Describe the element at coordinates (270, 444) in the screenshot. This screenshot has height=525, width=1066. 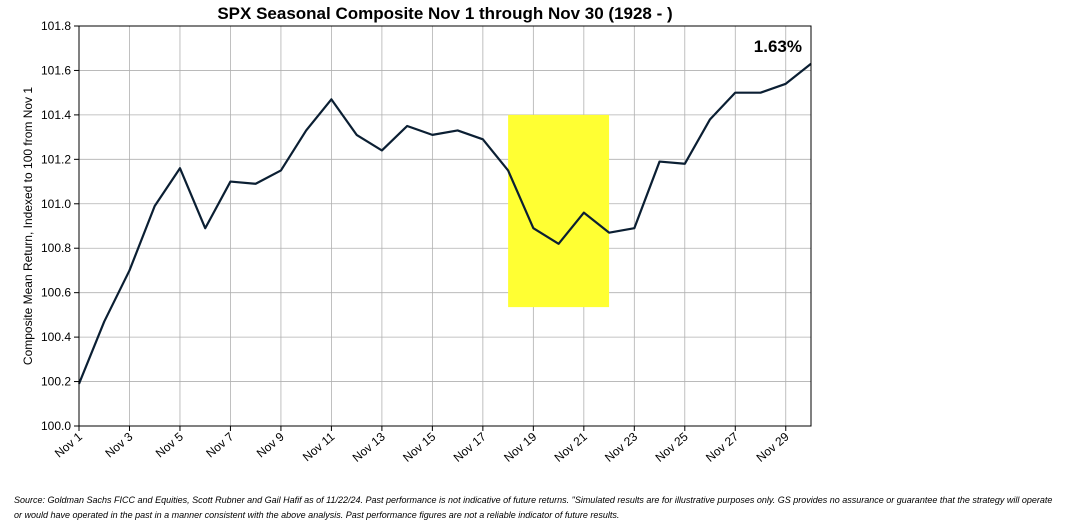
I see `x-tick-label: Nov 9` at that location.